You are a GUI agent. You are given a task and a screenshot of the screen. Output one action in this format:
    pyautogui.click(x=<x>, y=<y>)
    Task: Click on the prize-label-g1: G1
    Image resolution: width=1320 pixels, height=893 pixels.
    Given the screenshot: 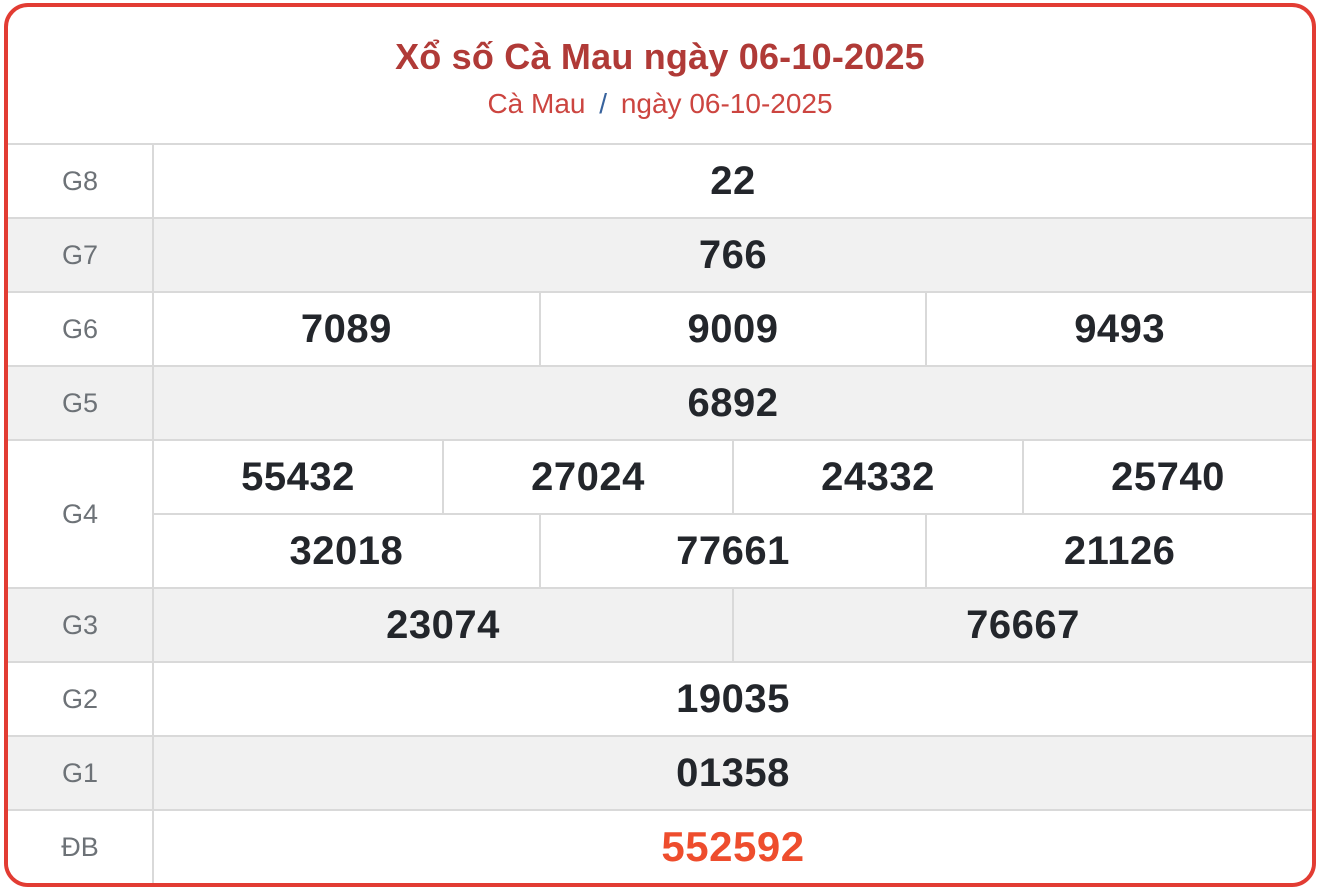 What is the action you would take?
    pyautogui.click(x=81, y=773)
    